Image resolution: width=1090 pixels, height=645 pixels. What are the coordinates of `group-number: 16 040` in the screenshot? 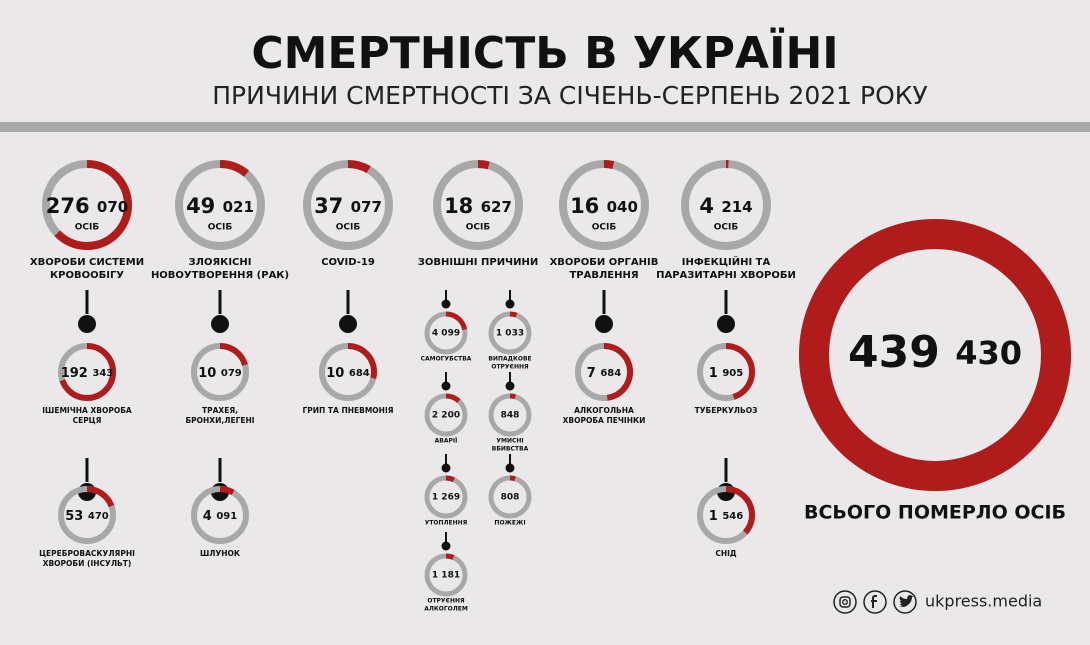 It's located at (604, 206).